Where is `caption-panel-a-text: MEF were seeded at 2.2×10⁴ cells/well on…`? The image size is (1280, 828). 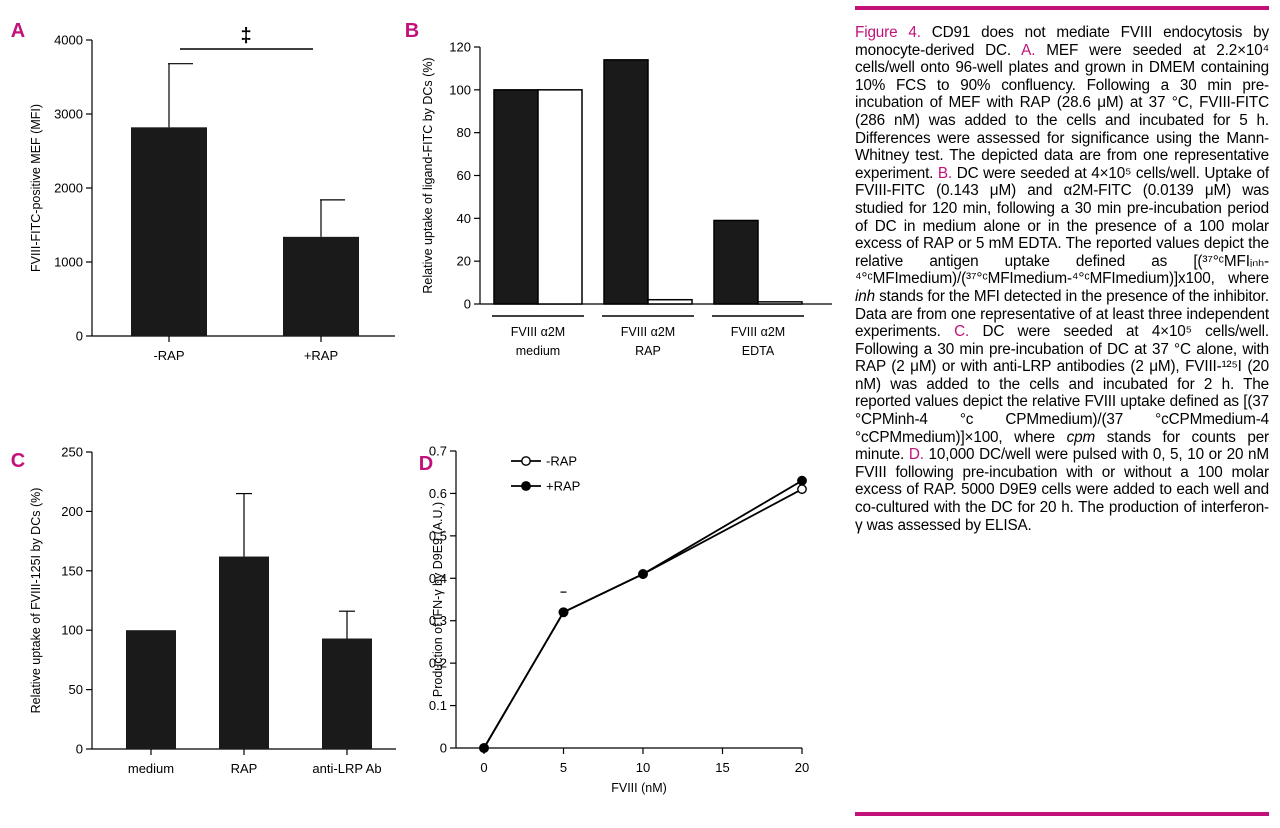
caption-panel-a-text: MEF were seeded at 2.2×10⁴ cells/well on… is located at coordinates (1062, 111).